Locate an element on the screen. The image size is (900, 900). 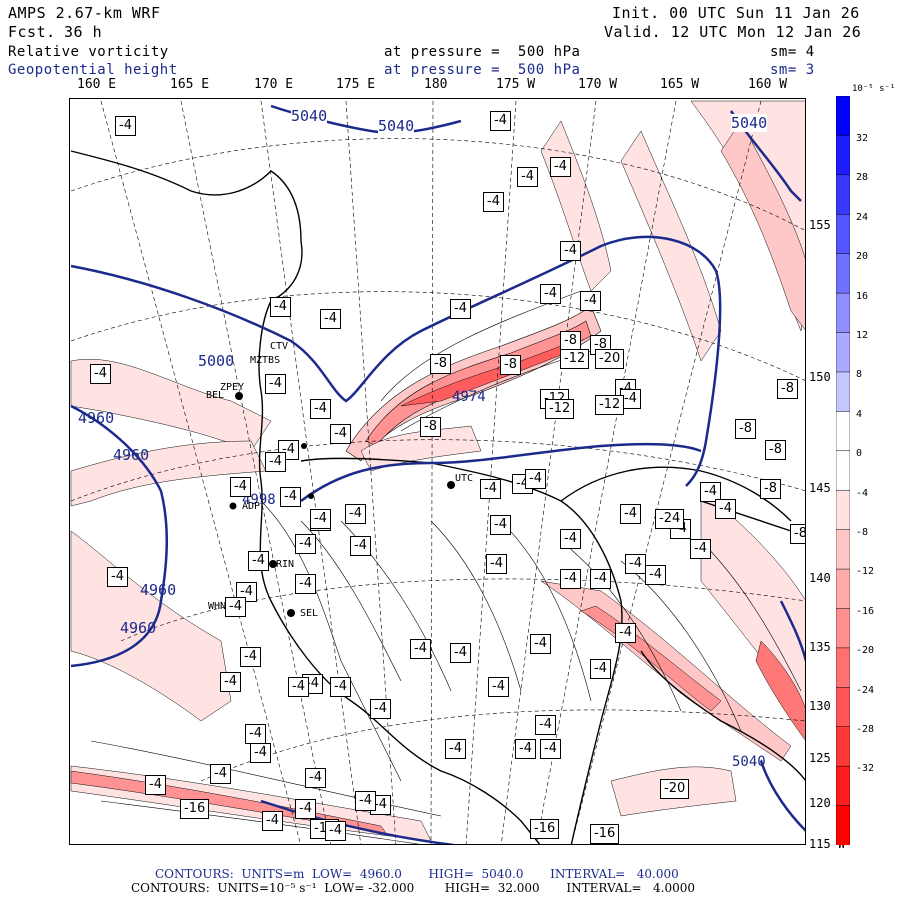
lon-label: 165 W is located at coordinates (680, 84).